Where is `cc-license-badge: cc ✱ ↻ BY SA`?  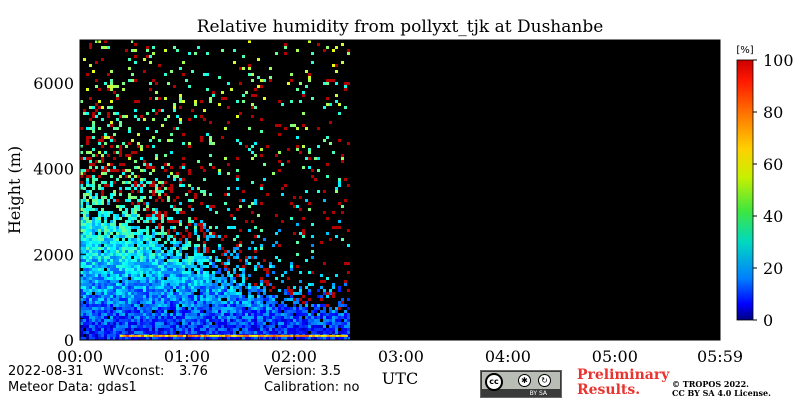
cc-license-badge: cc ✱ ↻ BY SA is located at coordinates (521, 384).